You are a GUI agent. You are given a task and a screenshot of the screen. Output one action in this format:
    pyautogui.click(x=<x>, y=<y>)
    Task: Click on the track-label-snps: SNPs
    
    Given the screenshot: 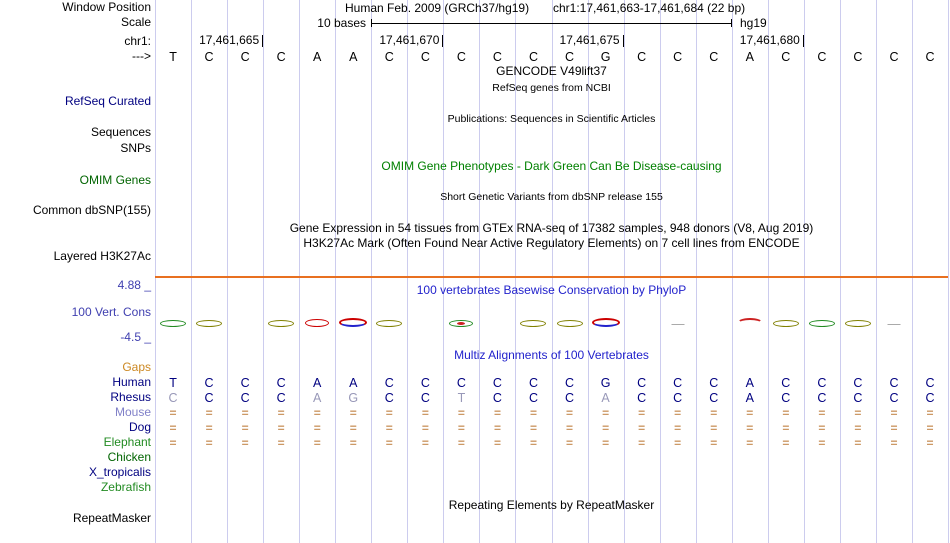 What is the action you would take?
    pyautogui.click(x=135, y=148)
    